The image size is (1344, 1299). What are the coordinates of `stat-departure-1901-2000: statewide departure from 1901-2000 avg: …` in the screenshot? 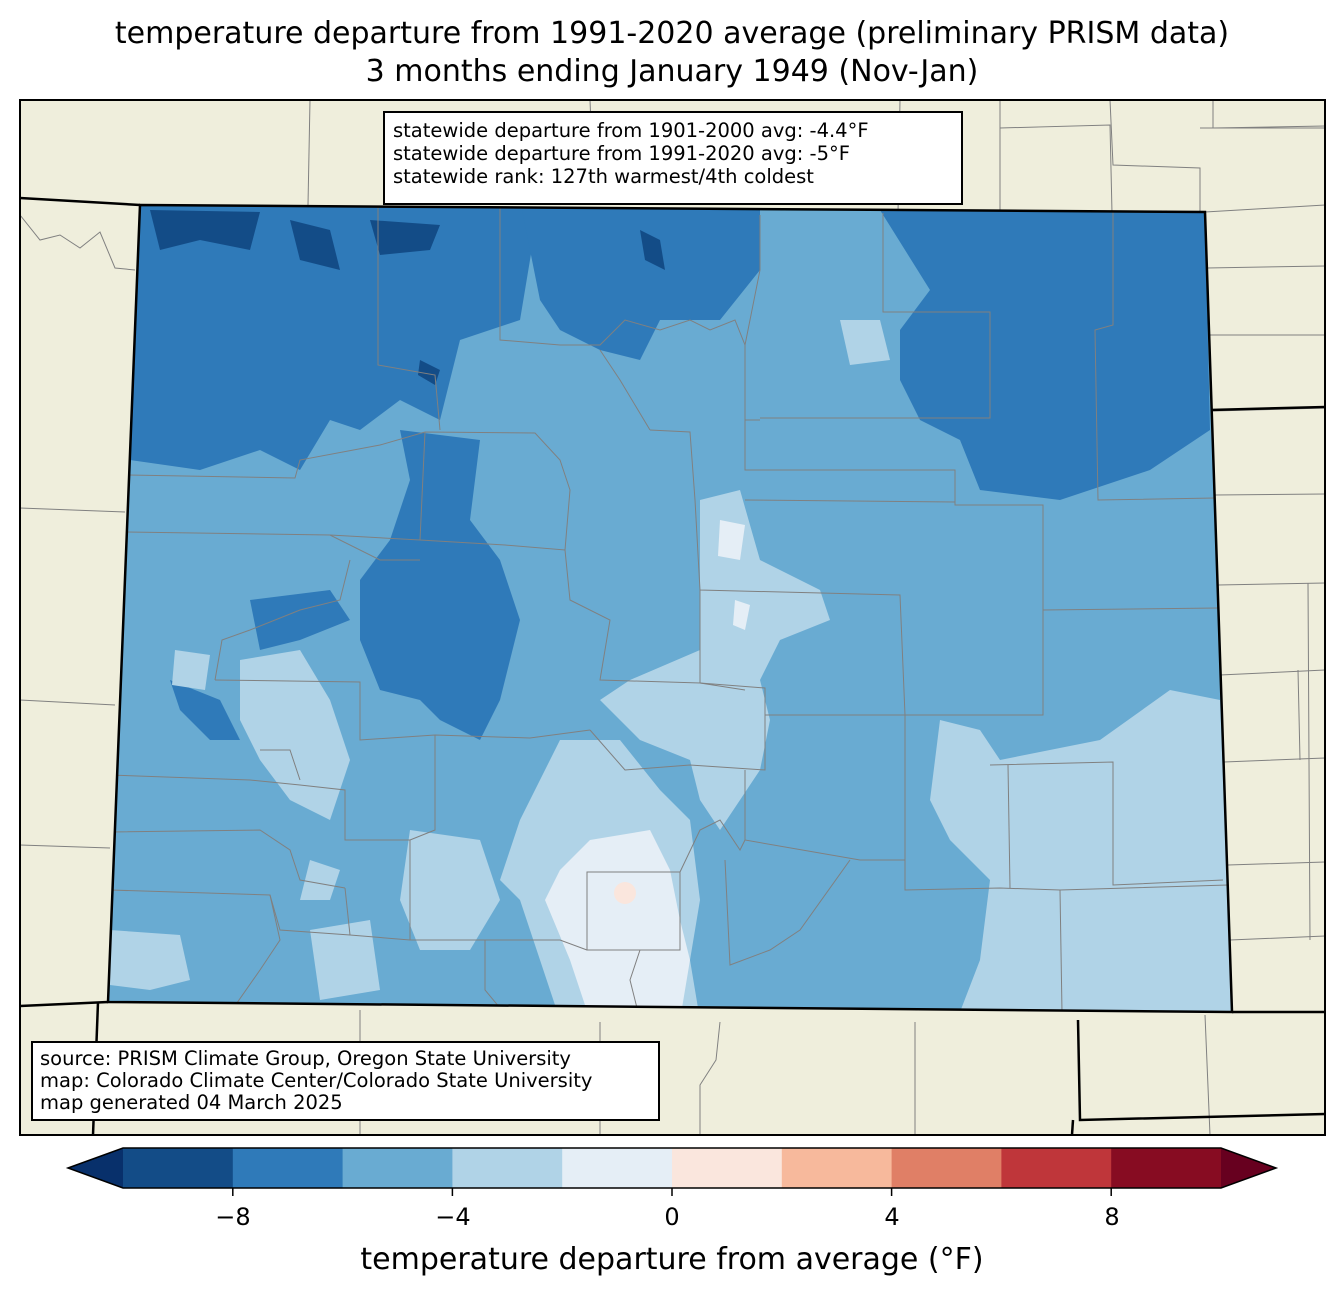 It's located at (631, 130).